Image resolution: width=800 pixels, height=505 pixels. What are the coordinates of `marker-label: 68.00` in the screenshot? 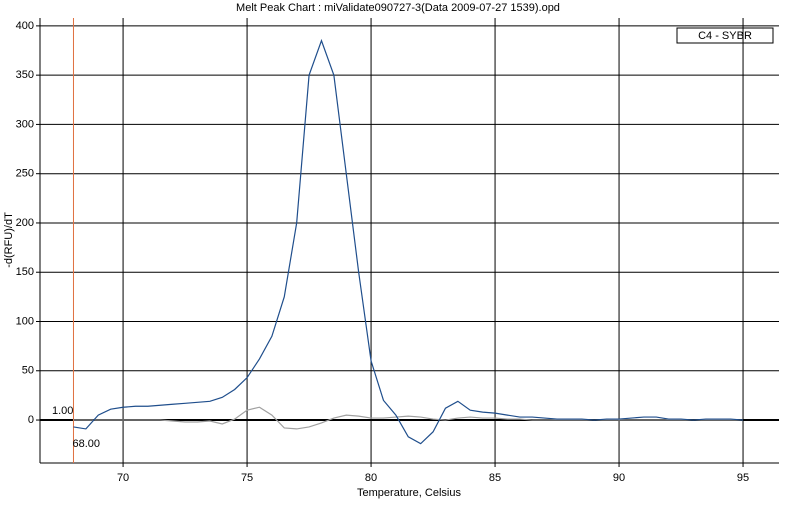 It's located at (86, 444).